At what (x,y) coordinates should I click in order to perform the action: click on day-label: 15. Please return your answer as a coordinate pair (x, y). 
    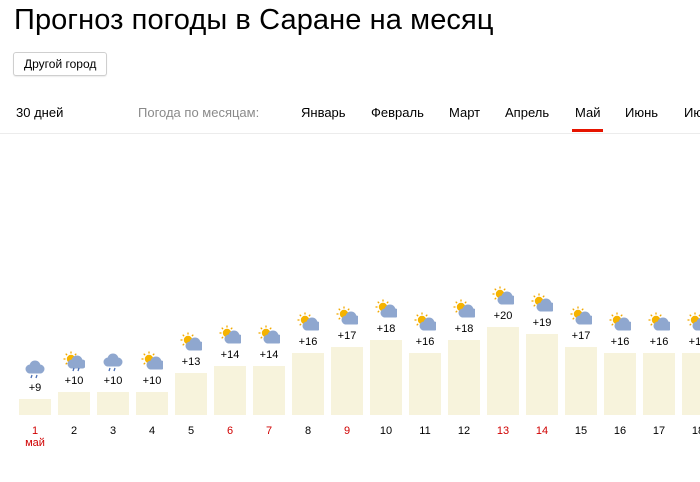
    Looking at the image, I should click on (581, 431).